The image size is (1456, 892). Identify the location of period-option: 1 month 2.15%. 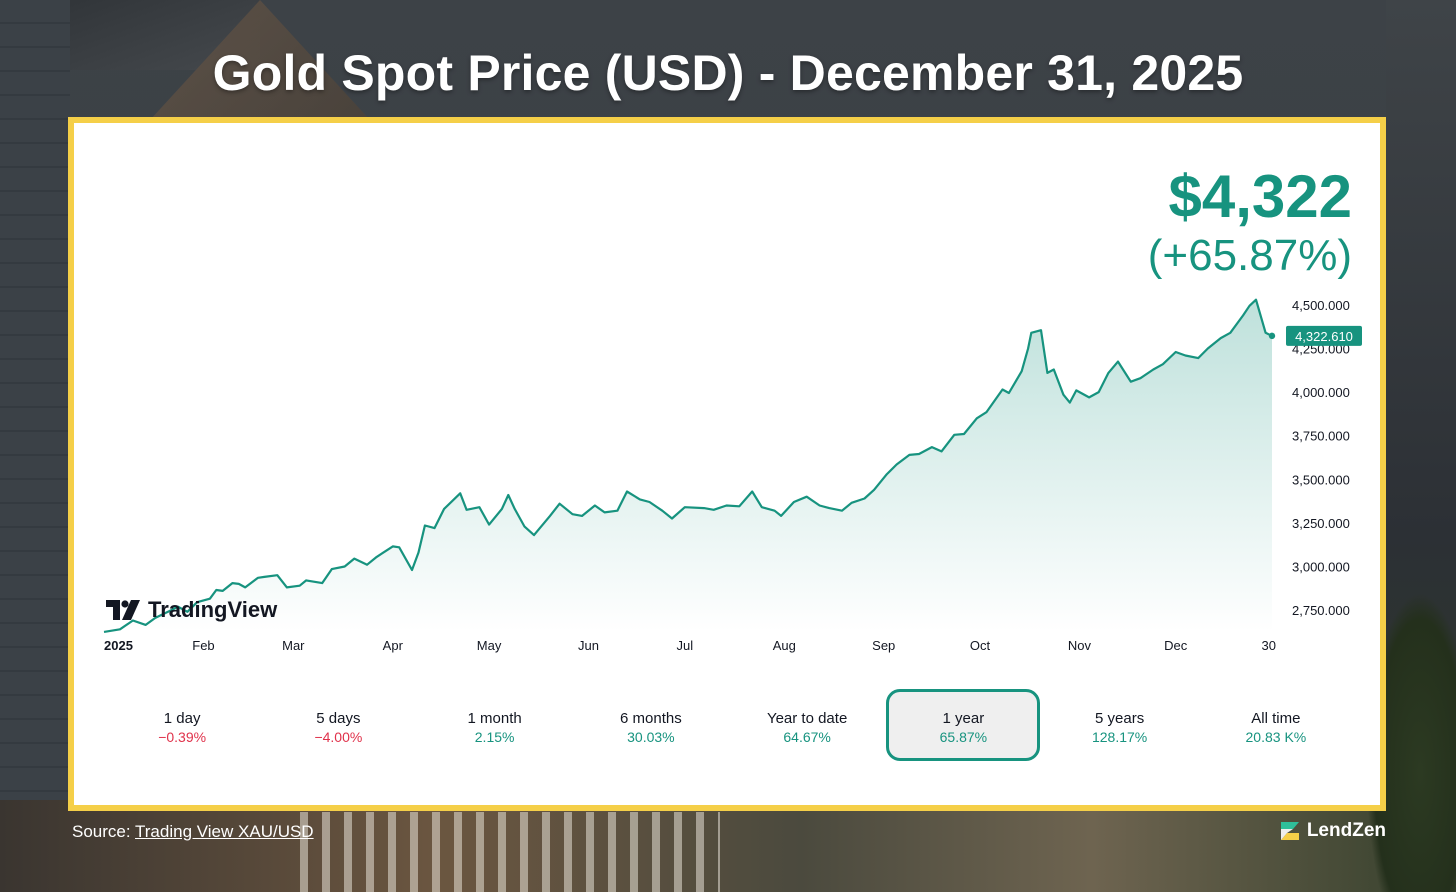
(495, 725).